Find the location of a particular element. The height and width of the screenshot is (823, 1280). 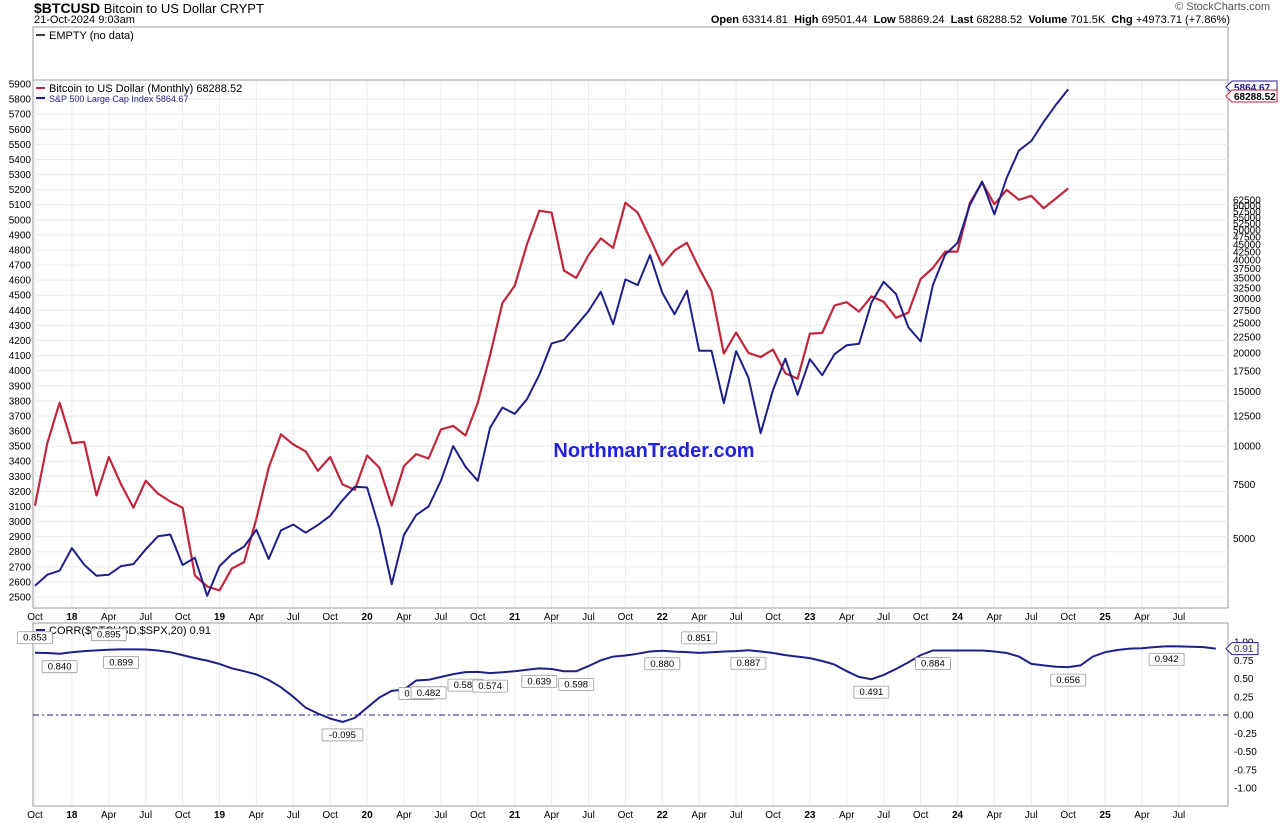

corr-tick-label: -1.00 is located at coordinates (1245, 789).